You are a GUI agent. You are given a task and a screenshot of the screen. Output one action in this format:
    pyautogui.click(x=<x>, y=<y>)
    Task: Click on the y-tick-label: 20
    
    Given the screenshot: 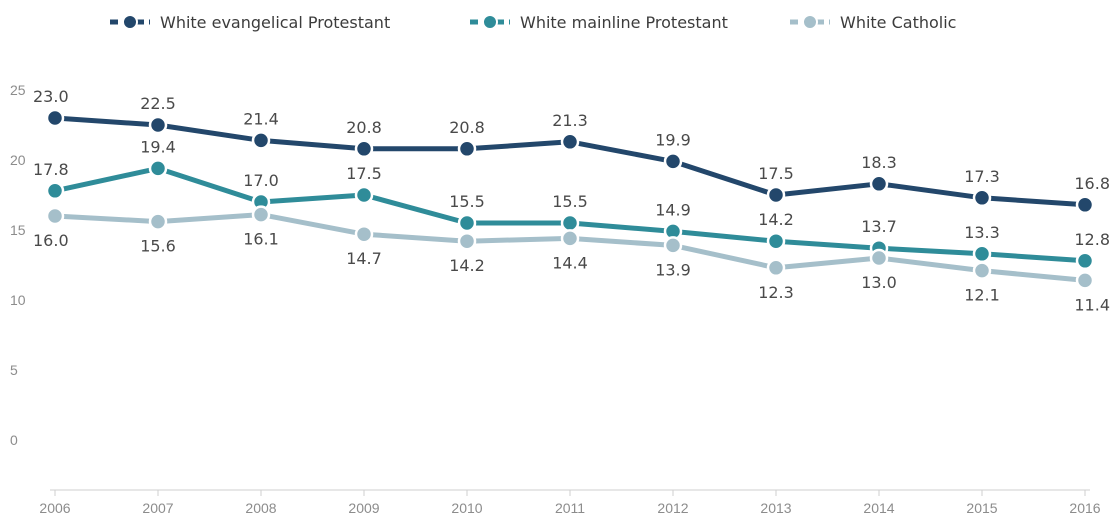 What is the action you would take?
    pyautogui.click(x=18, y=160)
    